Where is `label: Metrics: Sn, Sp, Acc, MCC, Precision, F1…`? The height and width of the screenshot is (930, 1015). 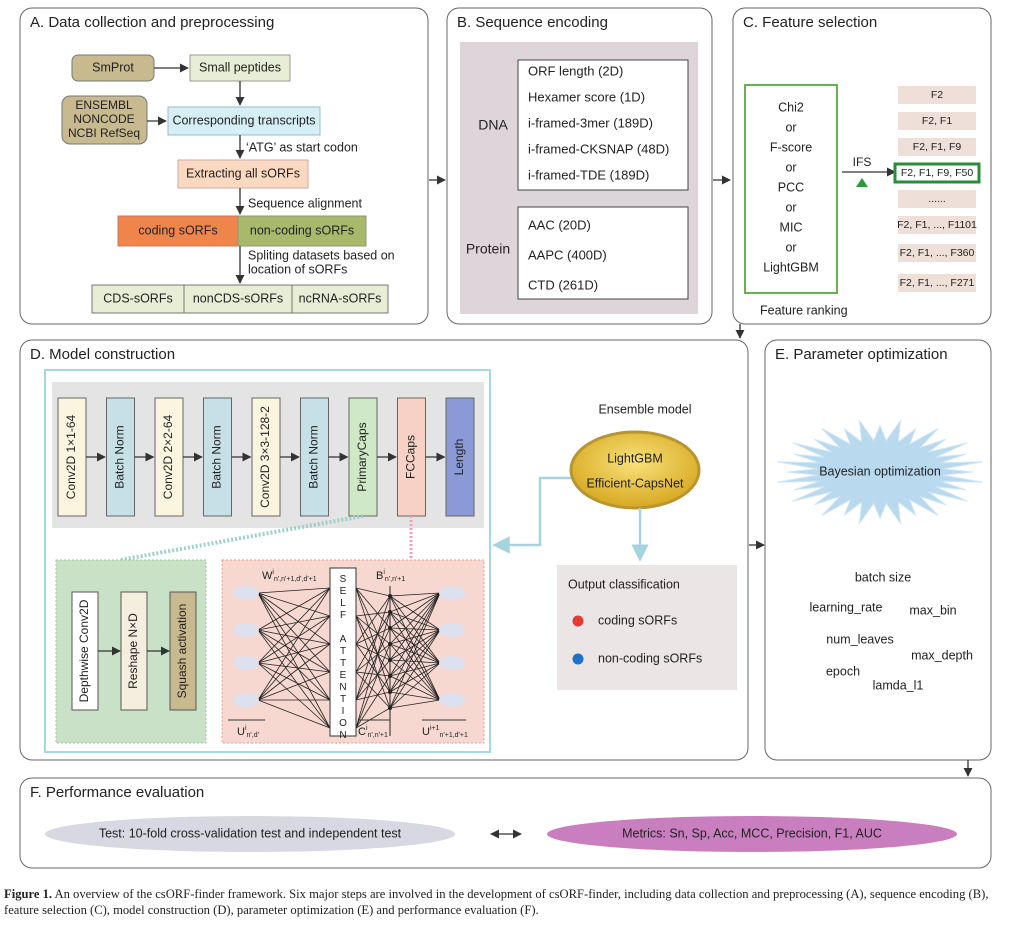 label: Metrics: Sn, Sp, Acc, MCC, Precision, F1… is located at coordinates (752, 833).